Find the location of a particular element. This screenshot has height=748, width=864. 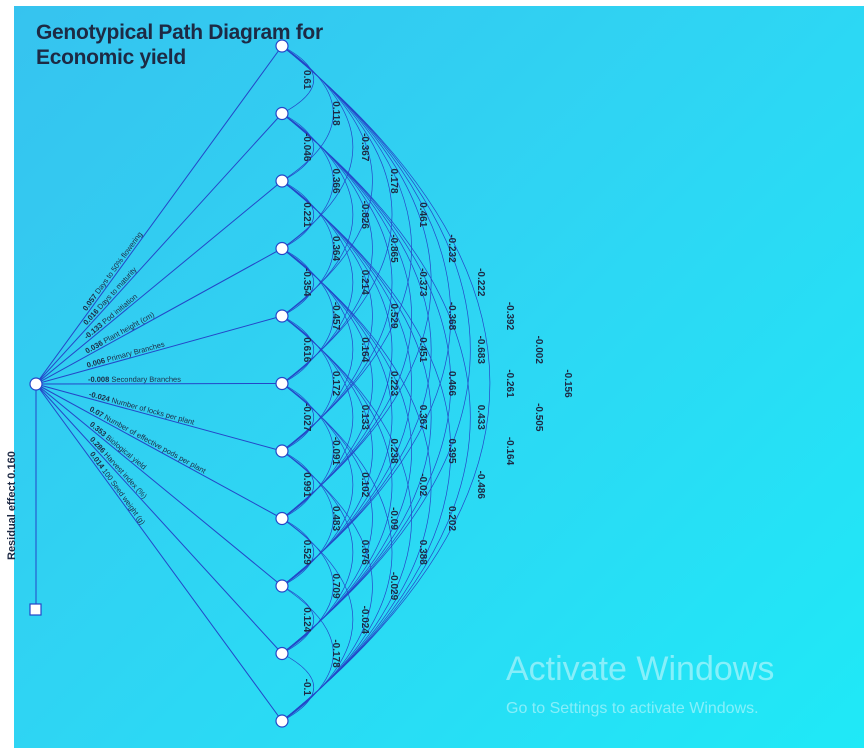

correlation-value-5-2: -0.373 is located at coordinates (422, 282).